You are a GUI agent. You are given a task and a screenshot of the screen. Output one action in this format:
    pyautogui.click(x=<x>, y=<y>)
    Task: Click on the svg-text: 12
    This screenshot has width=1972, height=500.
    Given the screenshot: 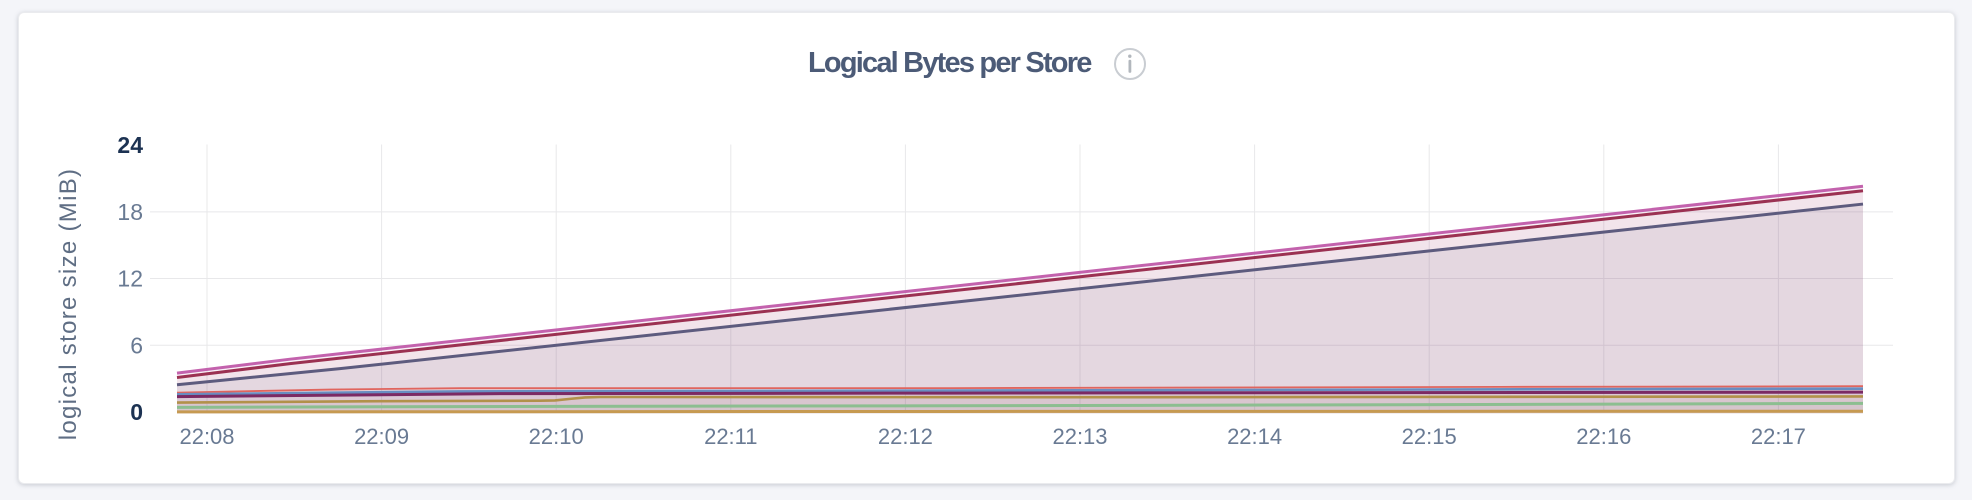 What is the action you would take?
    pyautogui.click(x=130, y=279)
    